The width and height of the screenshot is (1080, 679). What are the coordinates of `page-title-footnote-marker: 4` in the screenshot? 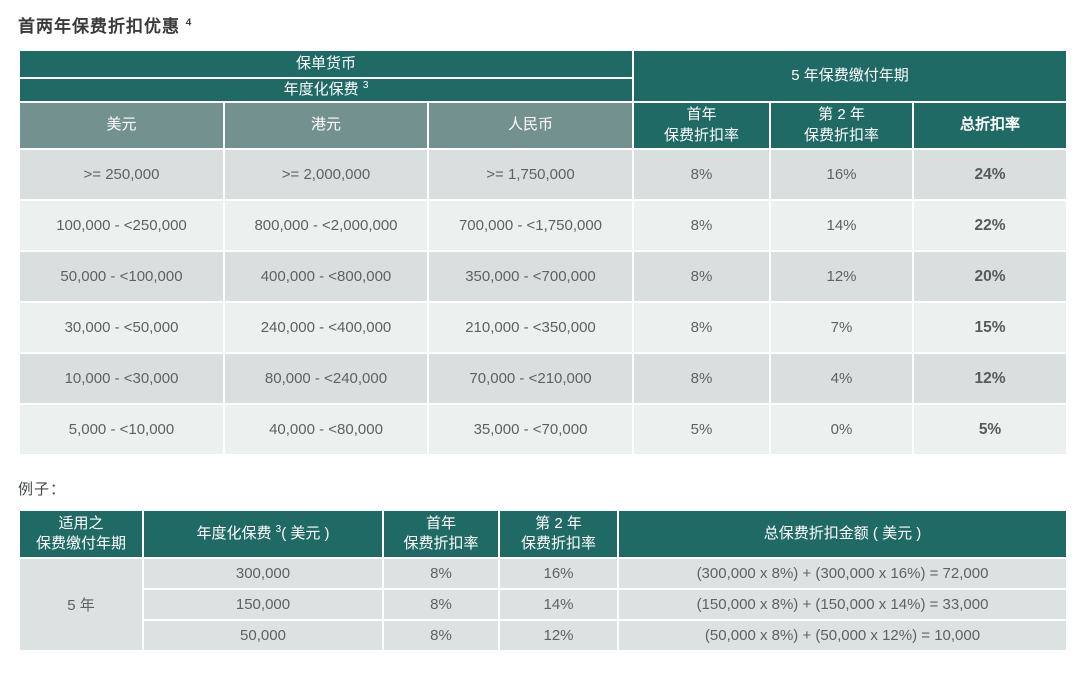 It's located at (189, 23).